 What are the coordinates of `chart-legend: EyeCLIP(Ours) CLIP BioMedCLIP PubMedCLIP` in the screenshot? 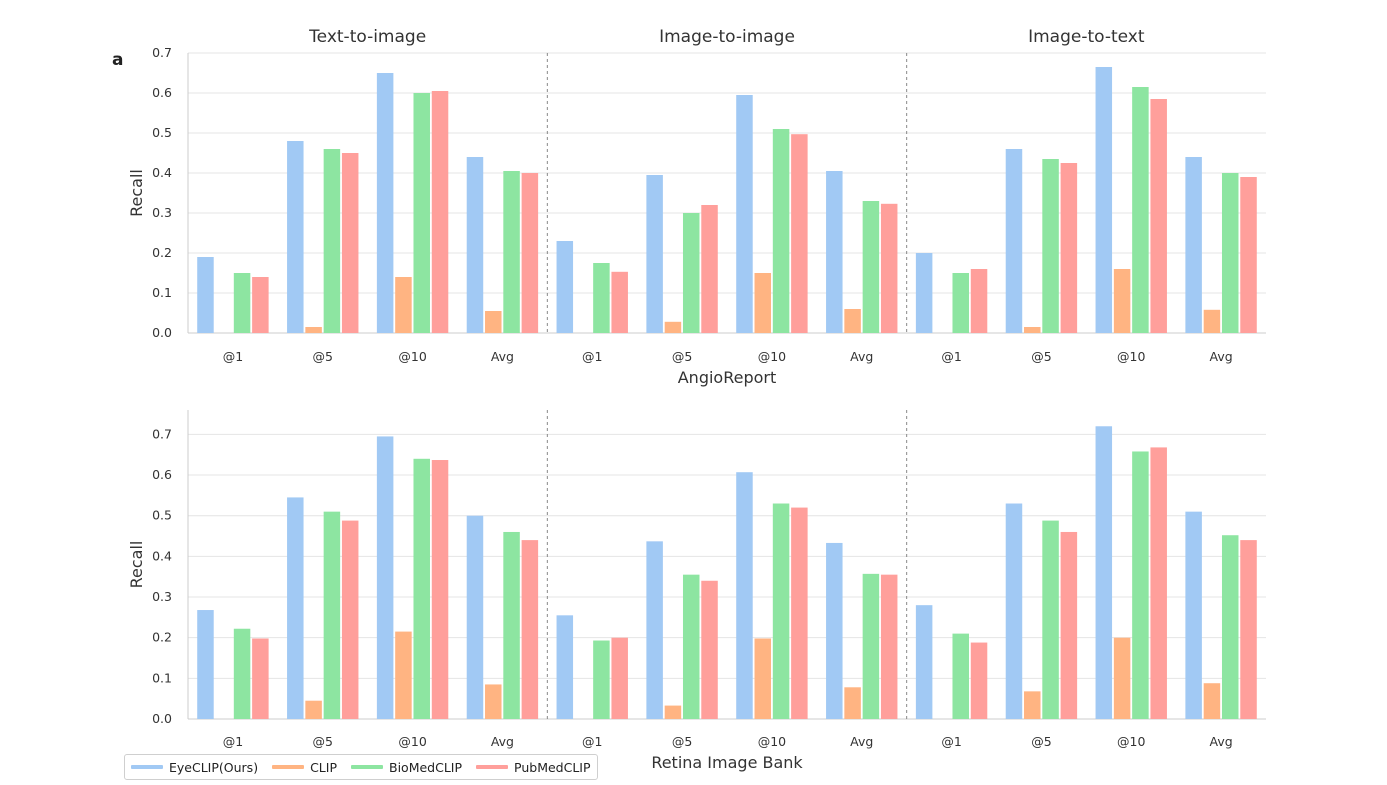 It's located at (361, 767).